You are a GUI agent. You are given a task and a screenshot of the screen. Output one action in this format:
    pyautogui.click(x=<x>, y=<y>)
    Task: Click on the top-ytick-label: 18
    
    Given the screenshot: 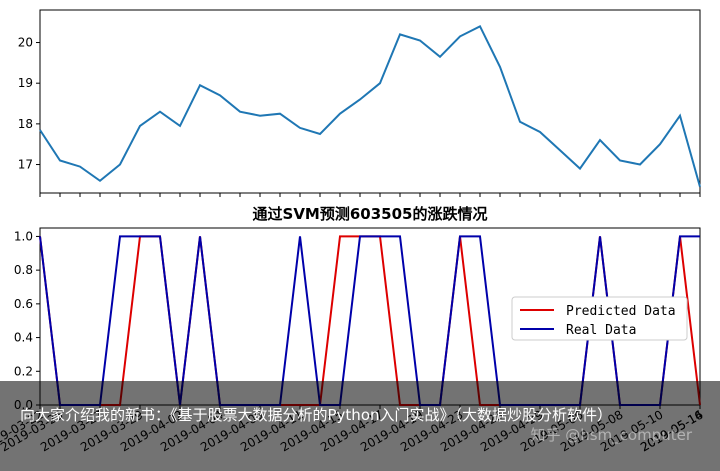 What is the action you would take?
    pyautogui.click(x=25, y=124)
    